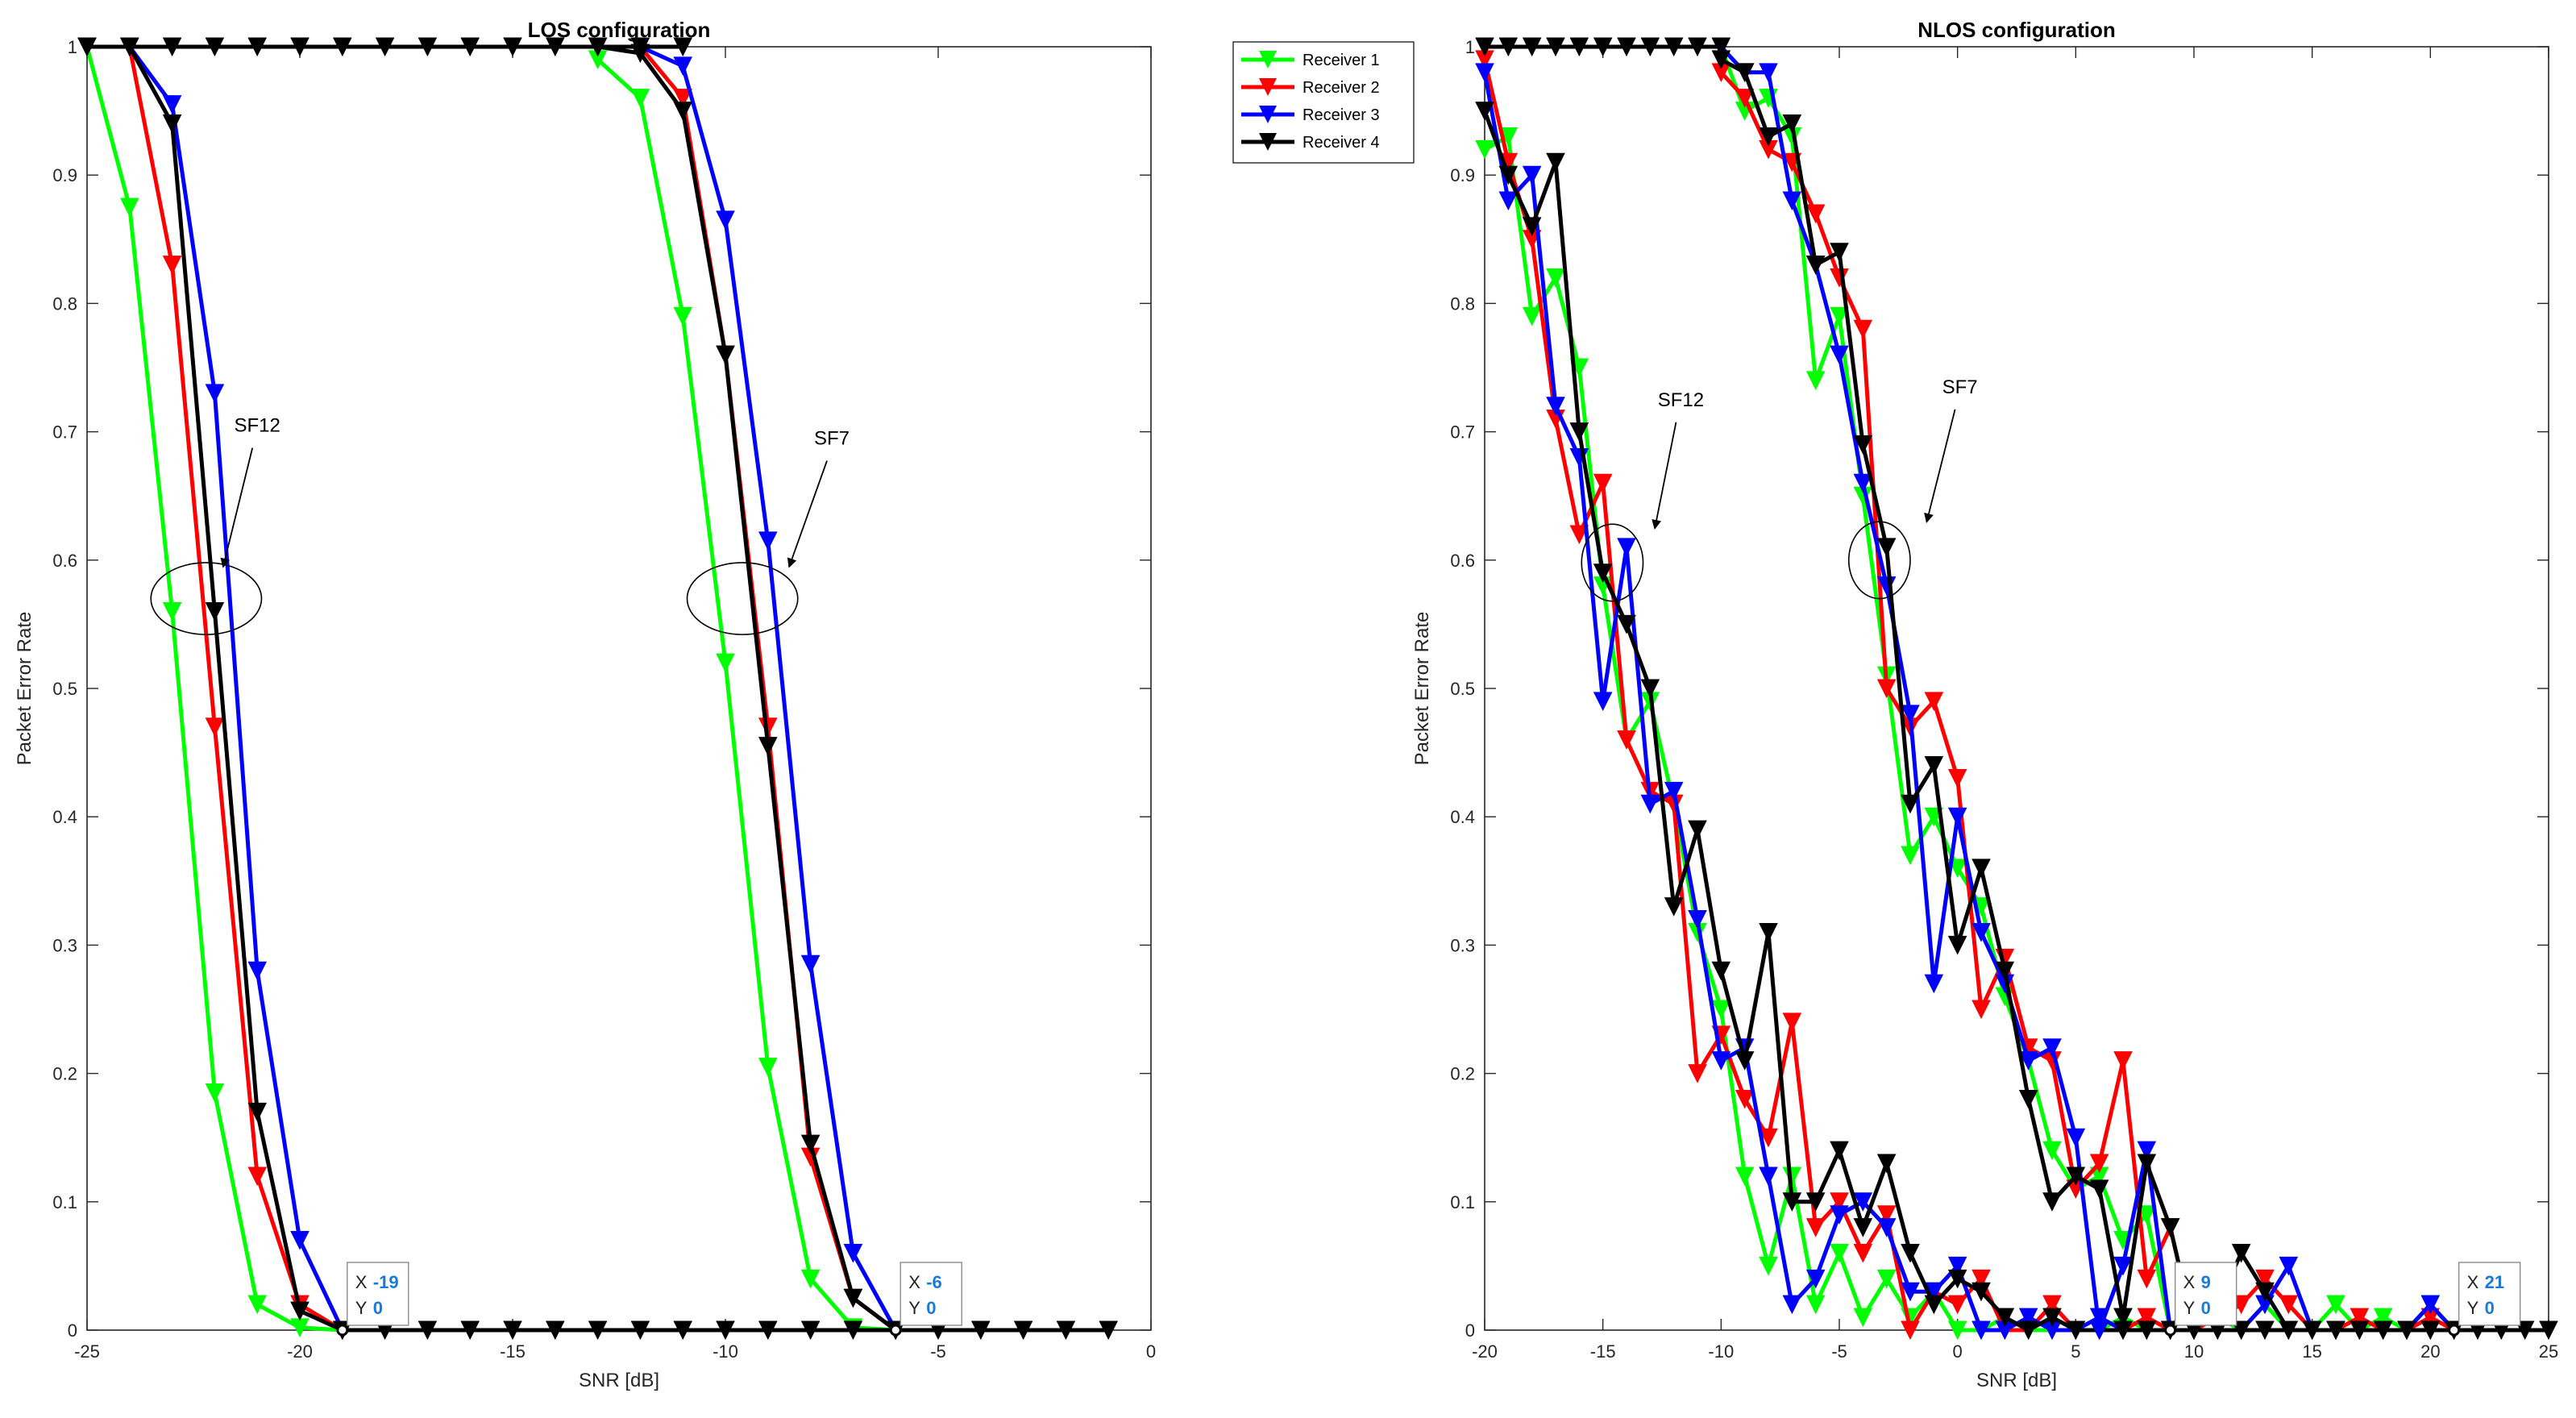  Describe the element at coordinates (2430, 1351) in the screenshot. I see `nlos-xtick-label: 20` at that location.